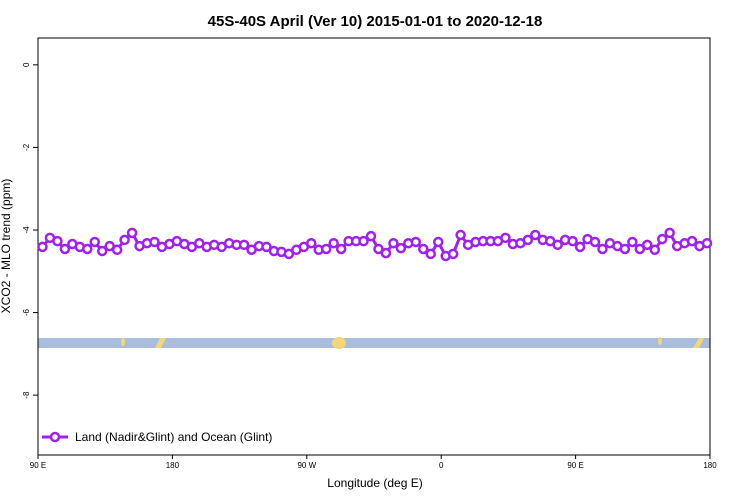 This screenshot has width=750, height=500. I want to click on y-axis-label: XCO2 - MLO trend (ppm), so click(6, 246).